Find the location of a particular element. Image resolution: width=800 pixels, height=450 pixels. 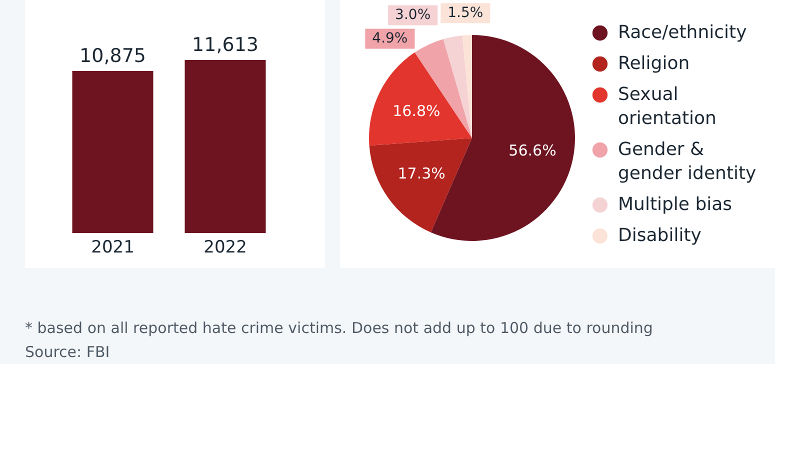

data-label: 16.8% is located at coordinates (416, 111).